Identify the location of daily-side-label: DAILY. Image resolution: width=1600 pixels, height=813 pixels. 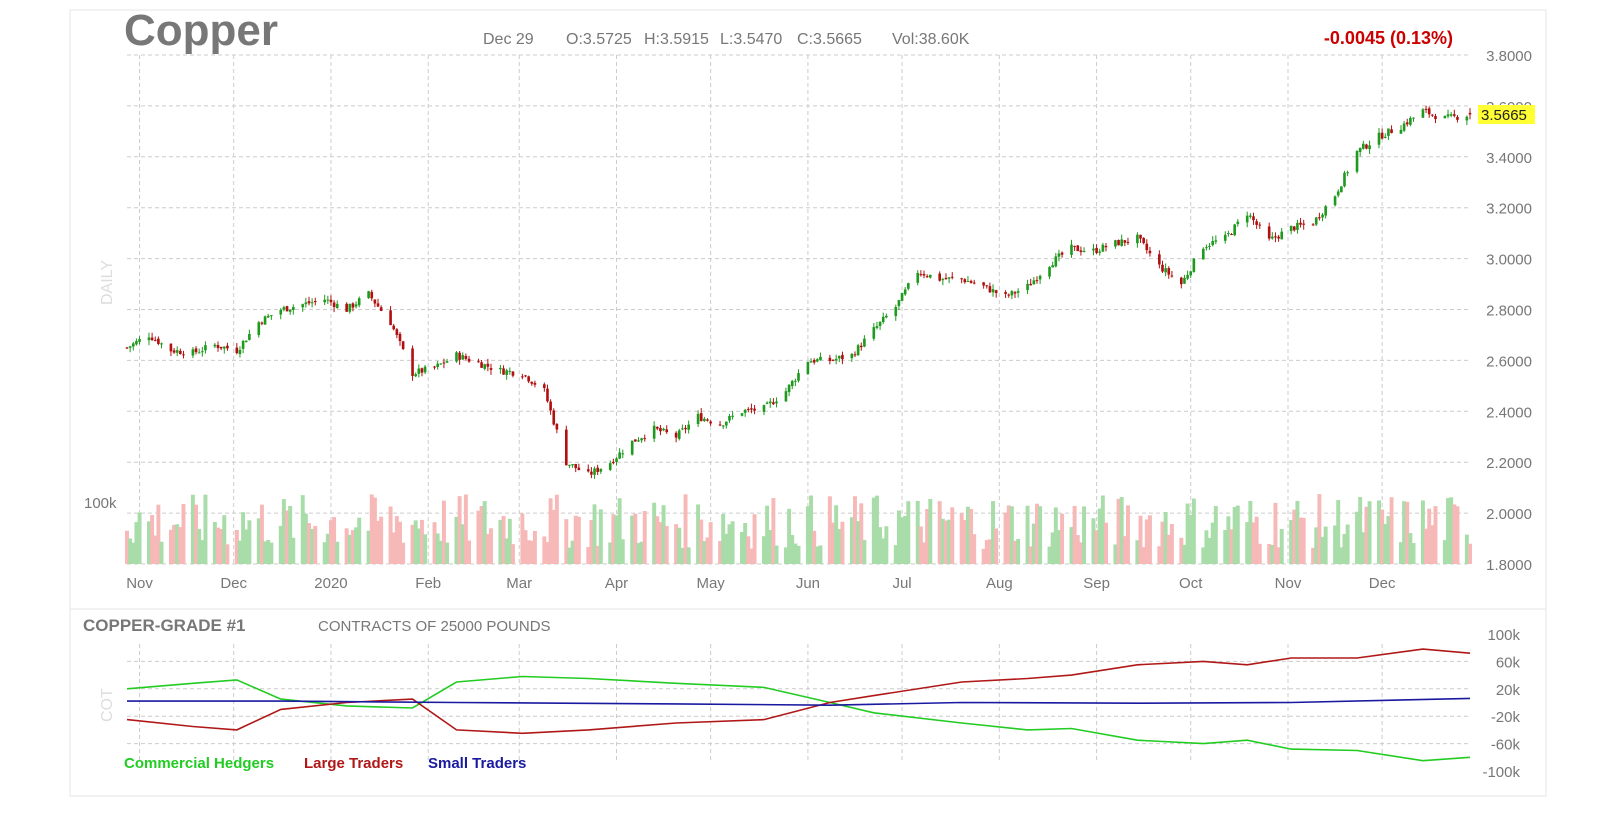
(107, 282).